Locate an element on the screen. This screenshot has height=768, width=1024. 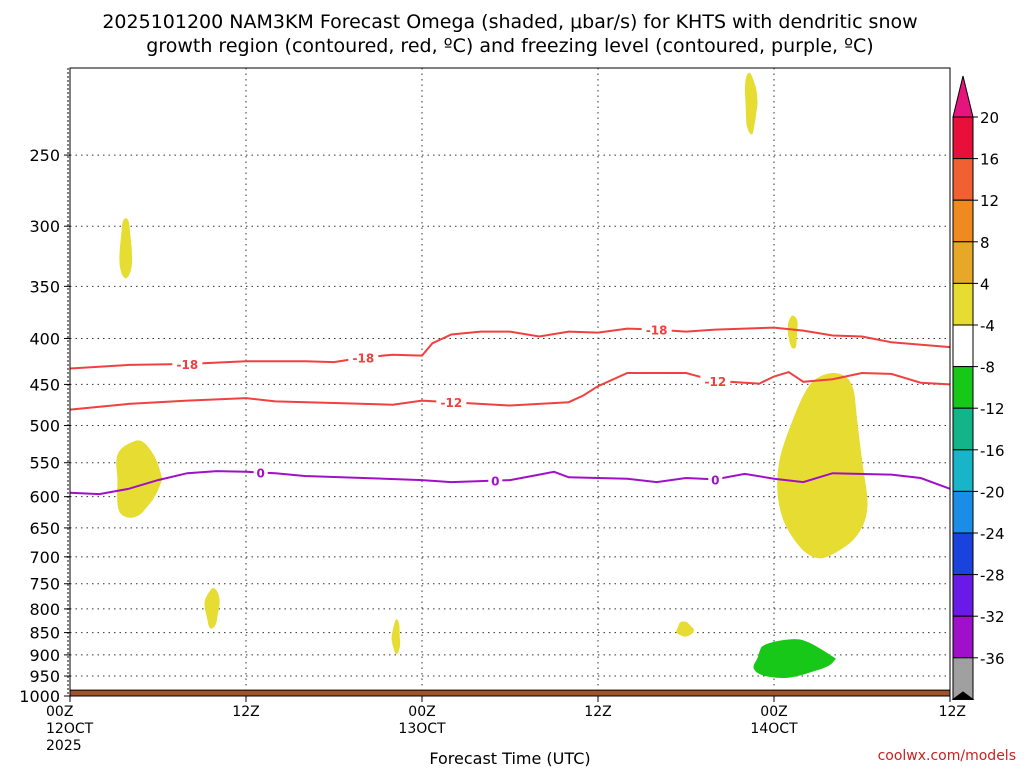
x-tick-label-48-1: 14OCT is located at coordinates (774, 729).